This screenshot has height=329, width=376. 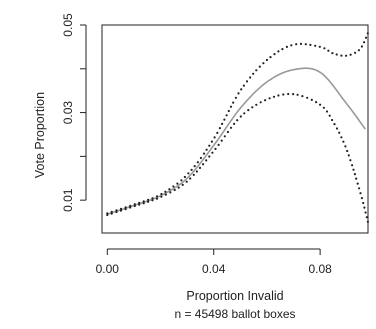 What do you see at coordinates (68, 200) in the screenshot?
I see `y-tick-label: 0.01` at bounding box center [68, 200].